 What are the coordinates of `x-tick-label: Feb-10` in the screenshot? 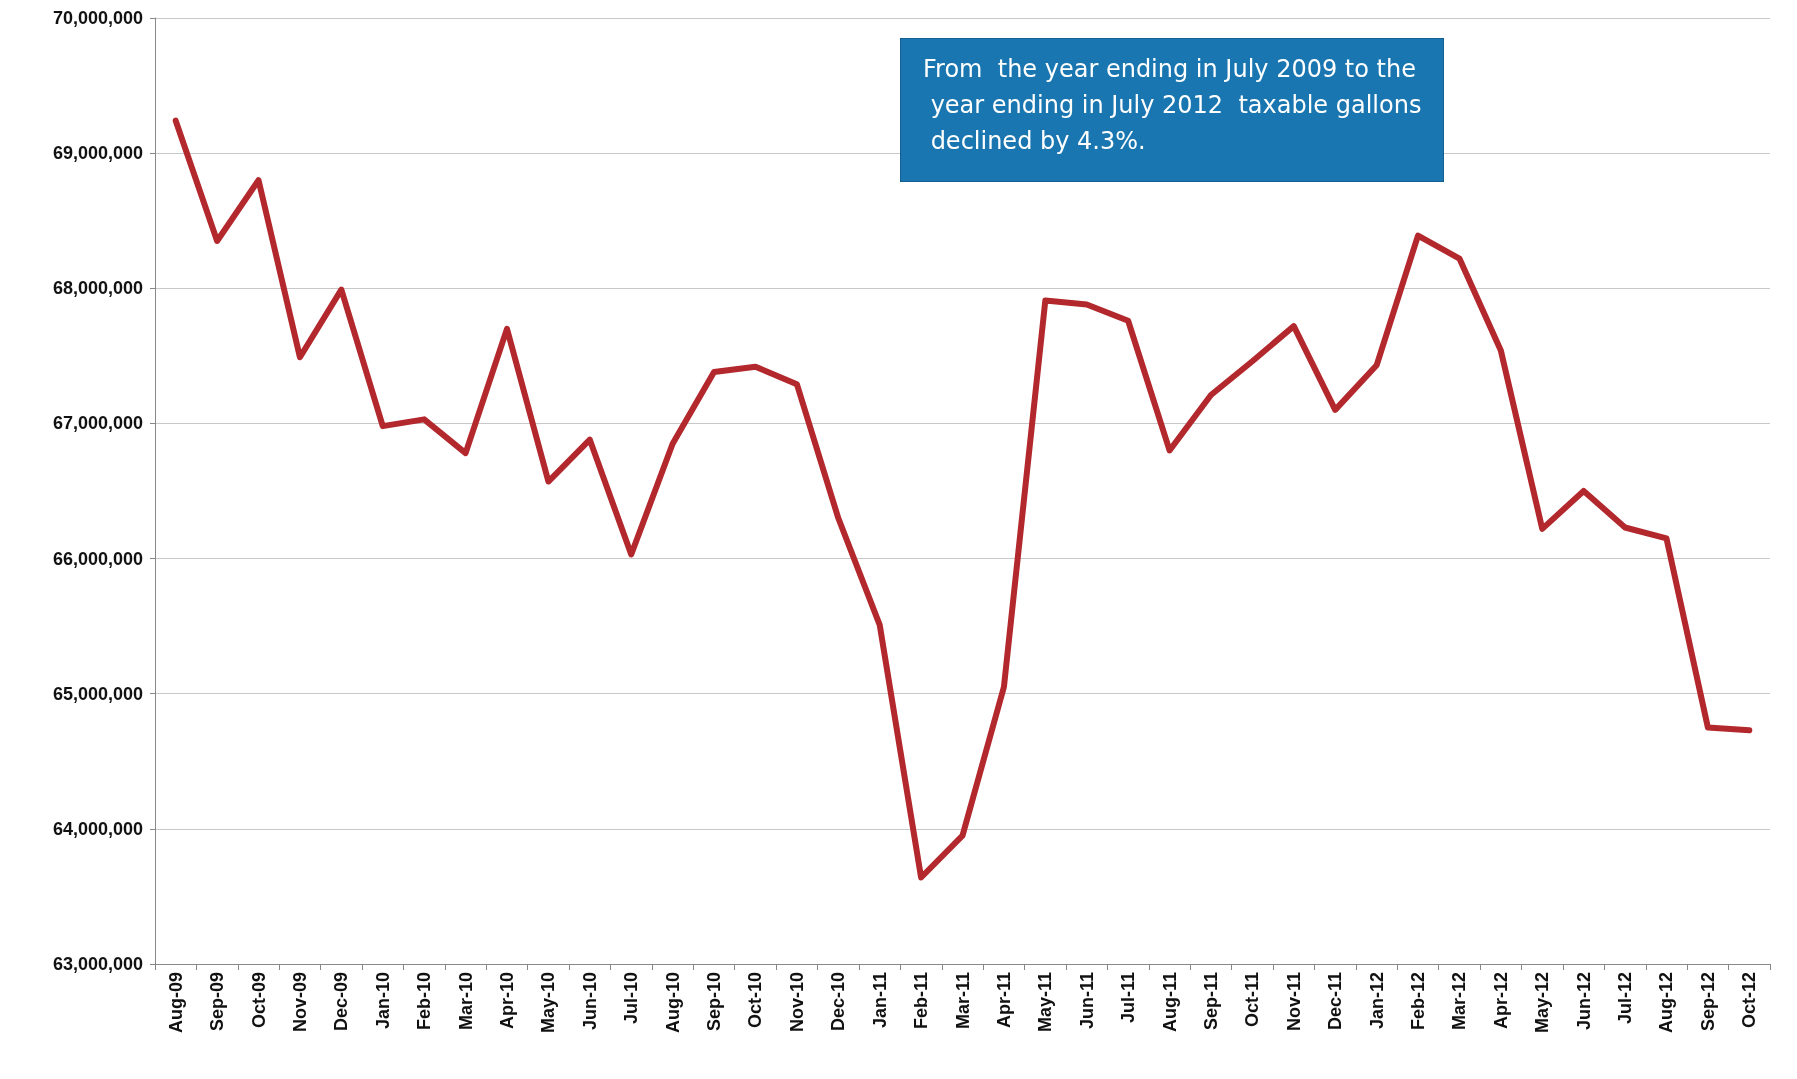 It's located at (424, 1001).